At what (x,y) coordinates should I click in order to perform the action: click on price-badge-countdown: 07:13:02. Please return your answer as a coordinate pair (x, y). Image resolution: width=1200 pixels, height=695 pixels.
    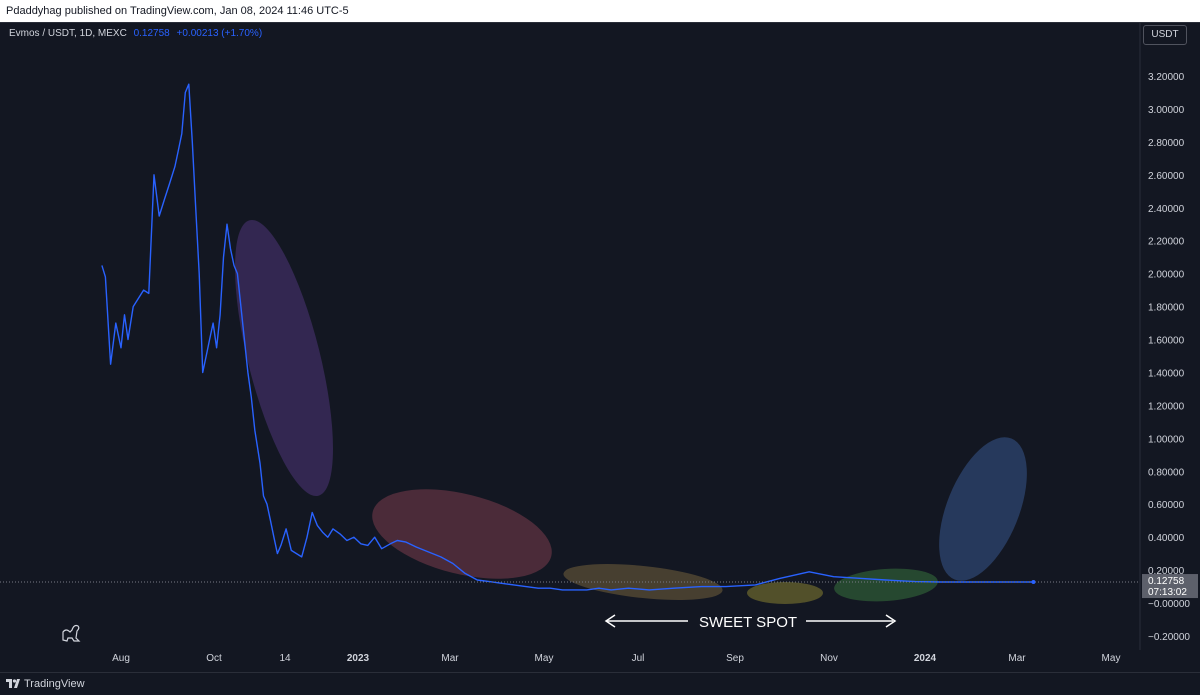
    Looking at the image, I should click on (1167, 592).